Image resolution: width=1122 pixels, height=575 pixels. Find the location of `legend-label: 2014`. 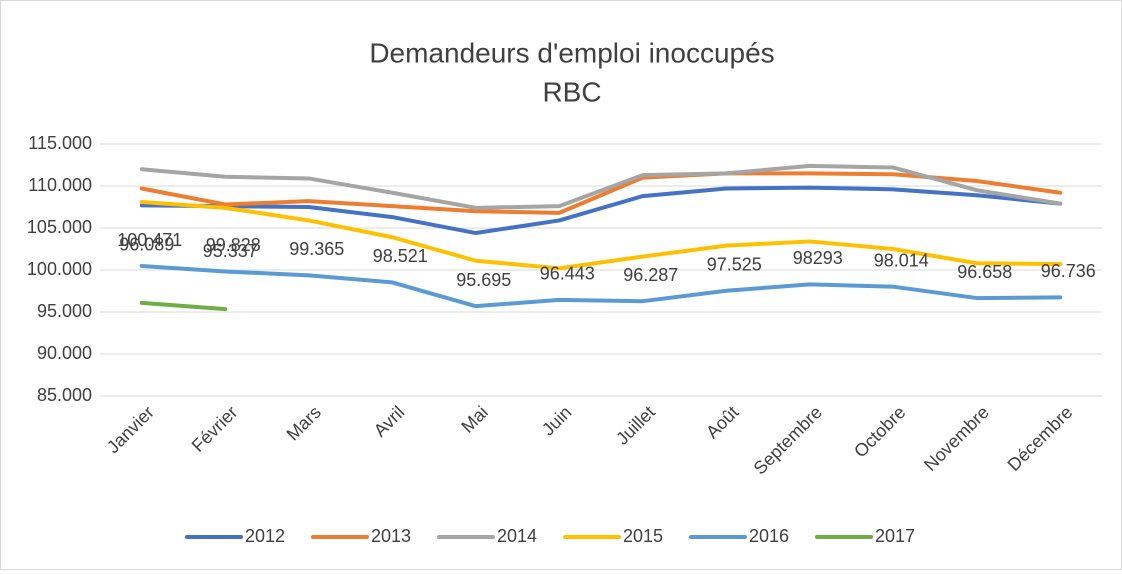

legend-label: 2014 is located at coordinates (517, 536).